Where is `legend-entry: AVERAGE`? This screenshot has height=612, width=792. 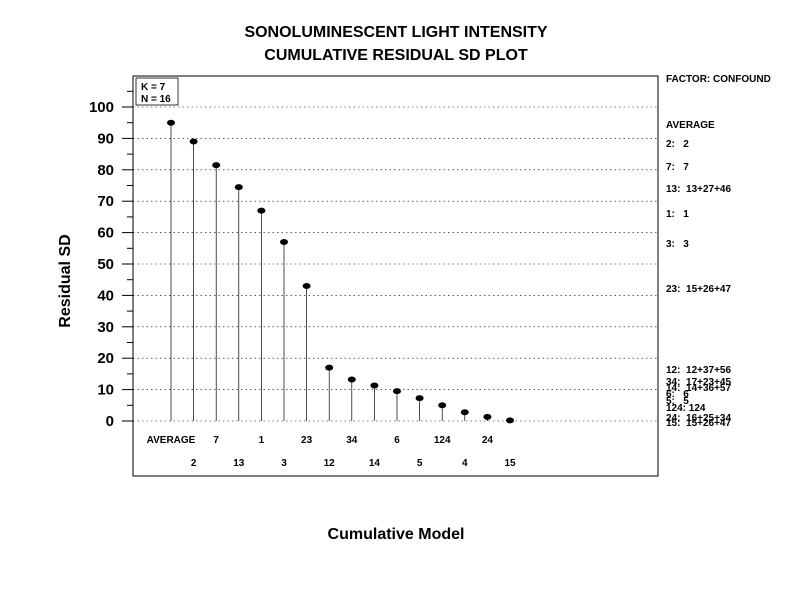 legend-entry: AVERAGE is located at coordinates (690, 125).